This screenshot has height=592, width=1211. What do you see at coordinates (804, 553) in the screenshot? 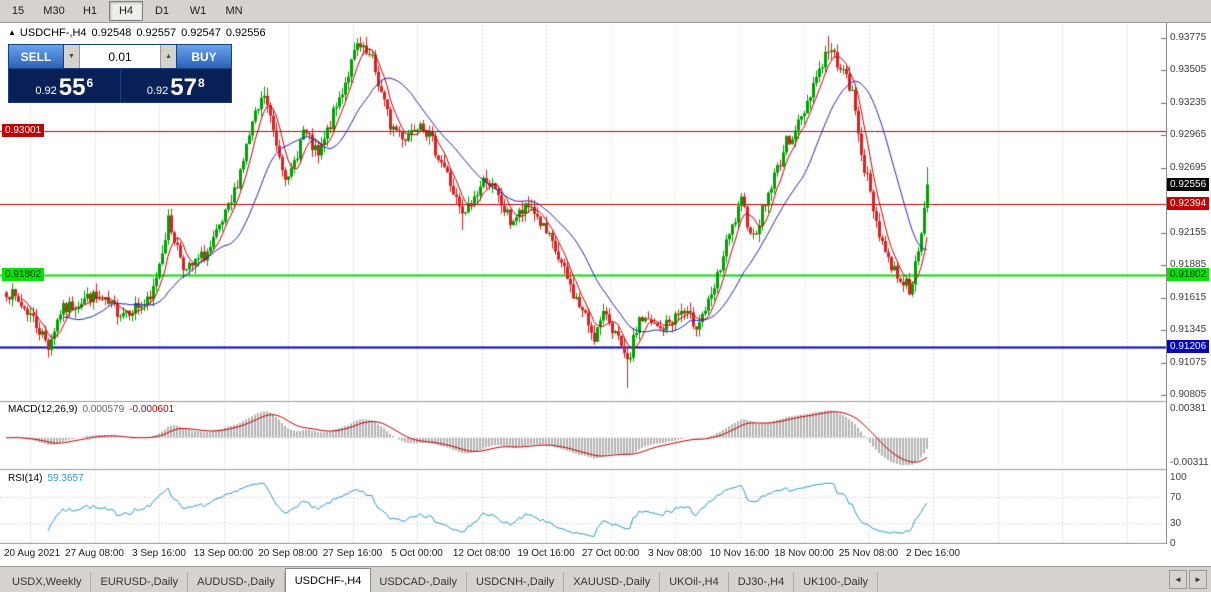
I see `date-axis-label: 18 Nov 00:00` at bounding box center [804, 553].